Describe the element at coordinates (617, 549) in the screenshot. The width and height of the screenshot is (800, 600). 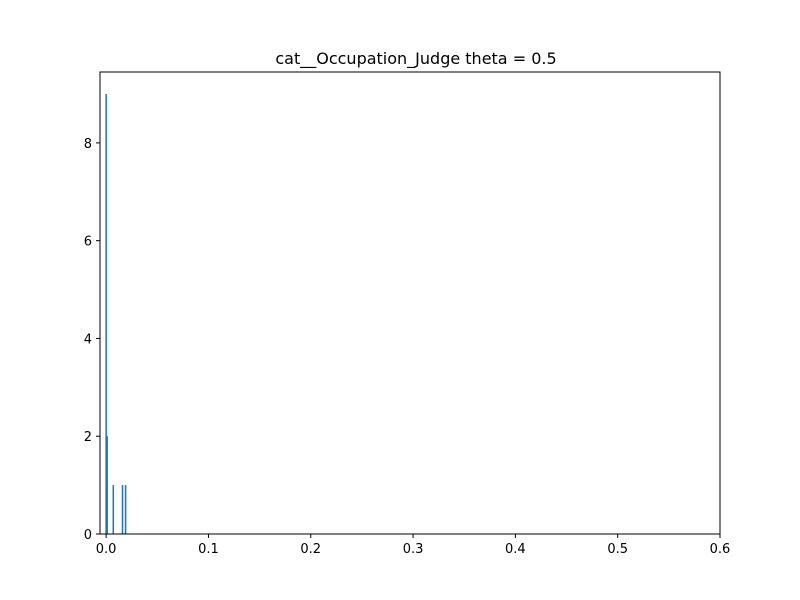
I see `x-tick-label: 0.5` at that location.